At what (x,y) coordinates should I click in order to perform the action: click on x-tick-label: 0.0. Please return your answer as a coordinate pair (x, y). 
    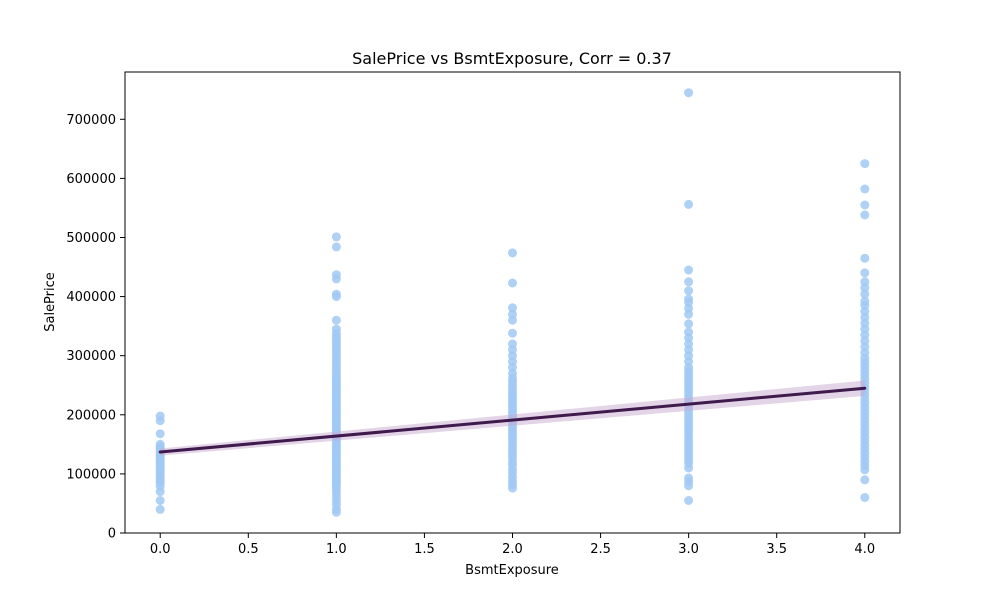
    Looking at the image, I should click on (160, 549).